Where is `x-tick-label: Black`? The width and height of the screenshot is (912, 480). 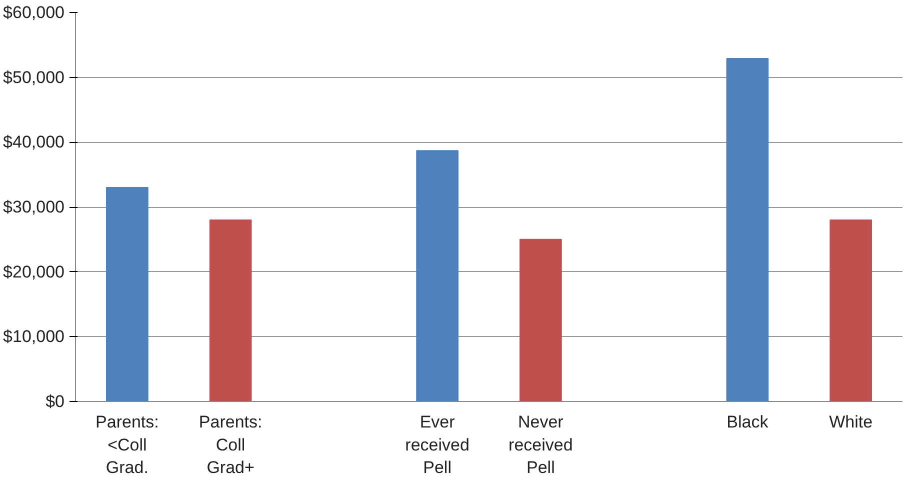
x-tick-label: Black is located at coordinates (747, 422).